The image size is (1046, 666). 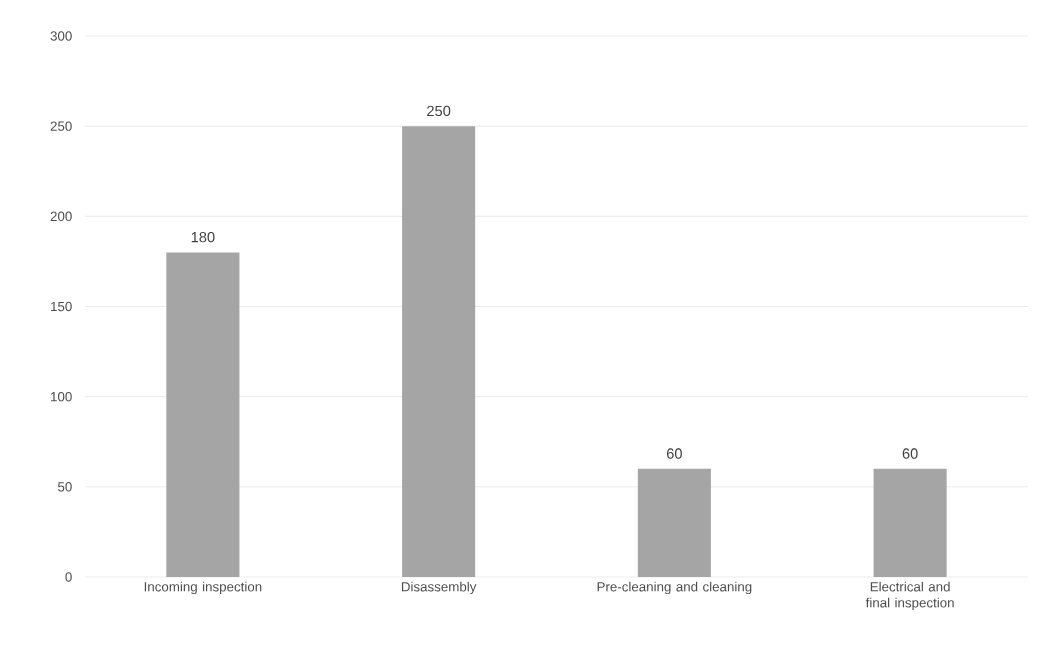 What do you see at coordinates (203, 588) in the screenshot?
I see `x-tick-label: Incoming inspection` at bounding box center [203, 588].